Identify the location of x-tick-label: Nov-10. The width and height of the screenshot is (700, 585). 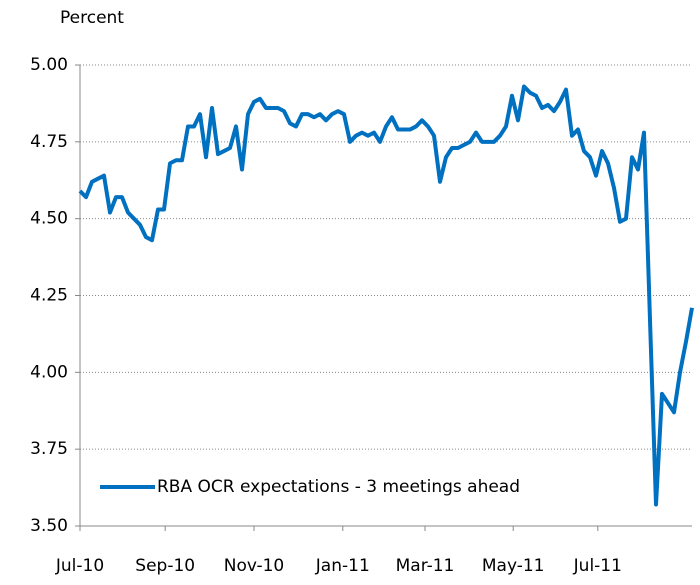
(254, 566).